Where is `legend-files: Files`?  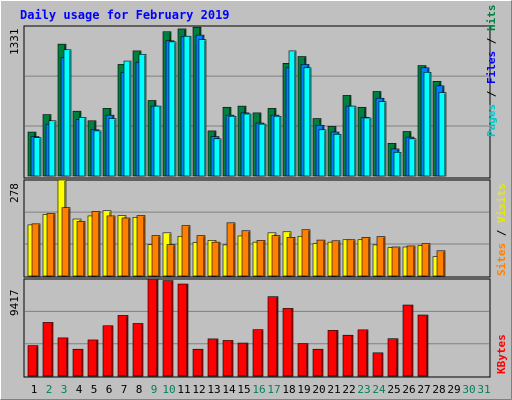
legend-files: Files is located at coordinates (491, 67).